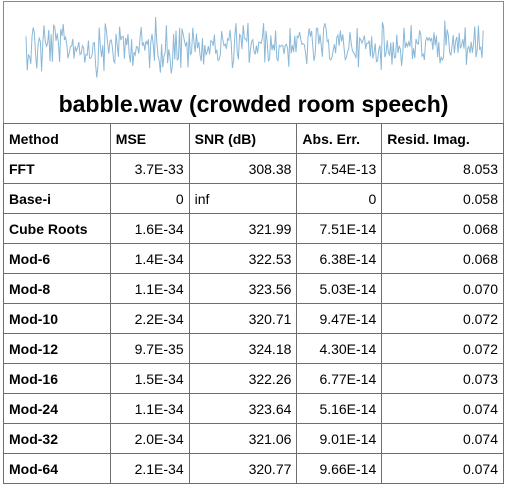 The image size is (506, 484). I want to click on waveform-icon, so click(254, 47).